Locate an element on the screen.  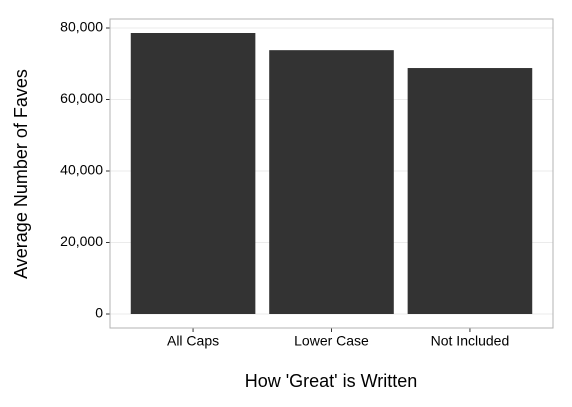
y-axis-title: Average Number of Faves is located at coordinates (21, 174).